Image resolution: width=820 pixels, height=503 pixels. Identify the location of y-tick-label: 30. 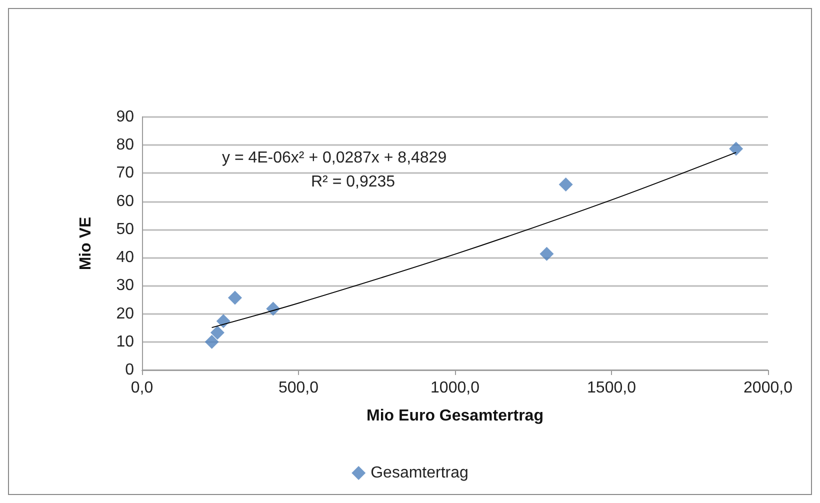
(125, 285).